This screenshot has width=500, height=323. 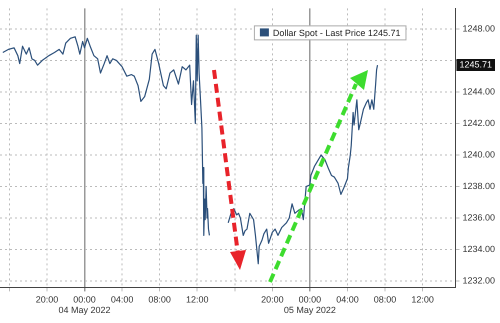 I want to click on x-tick-label: 00:00 05 May 2022, so click(x=310, y=305).